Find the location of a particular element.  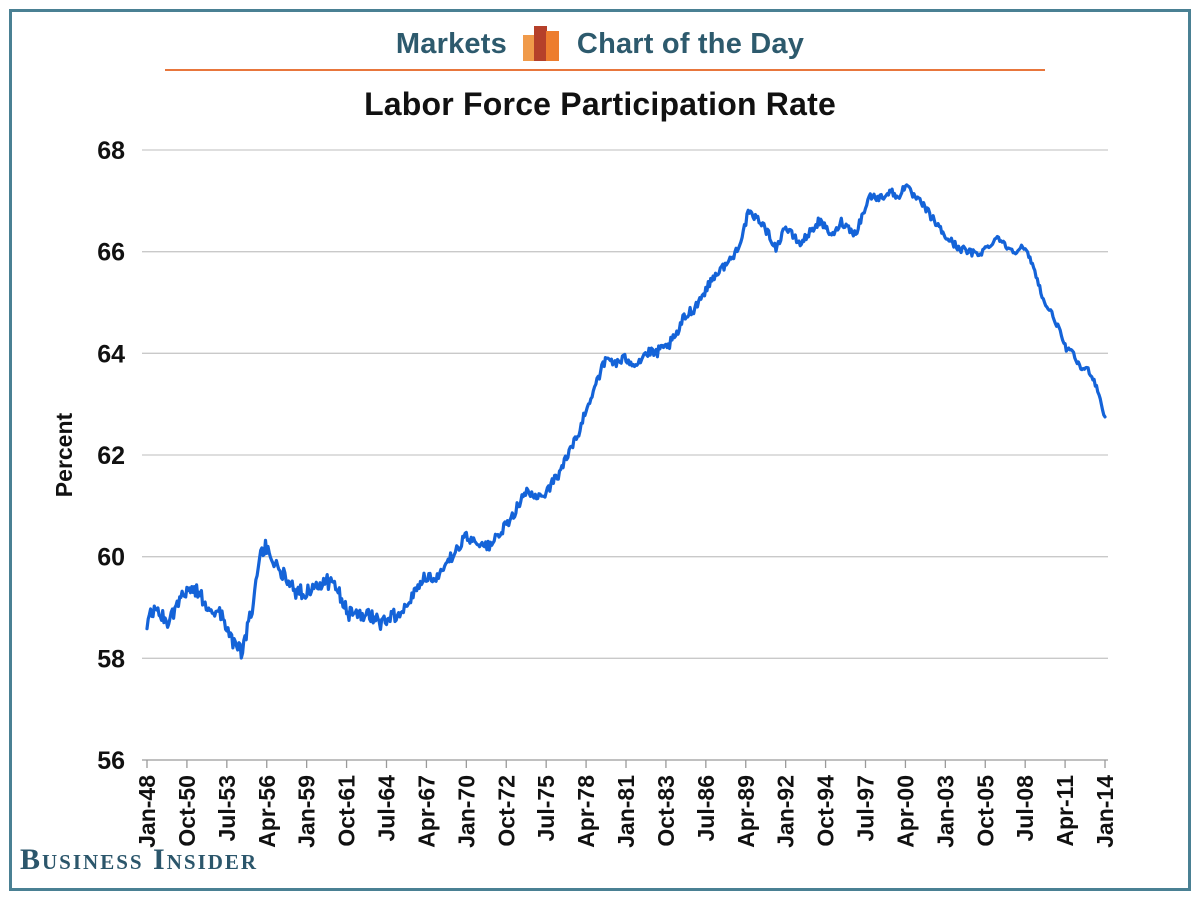

y-tick-label: 64 is located at coordinates (111, 354).